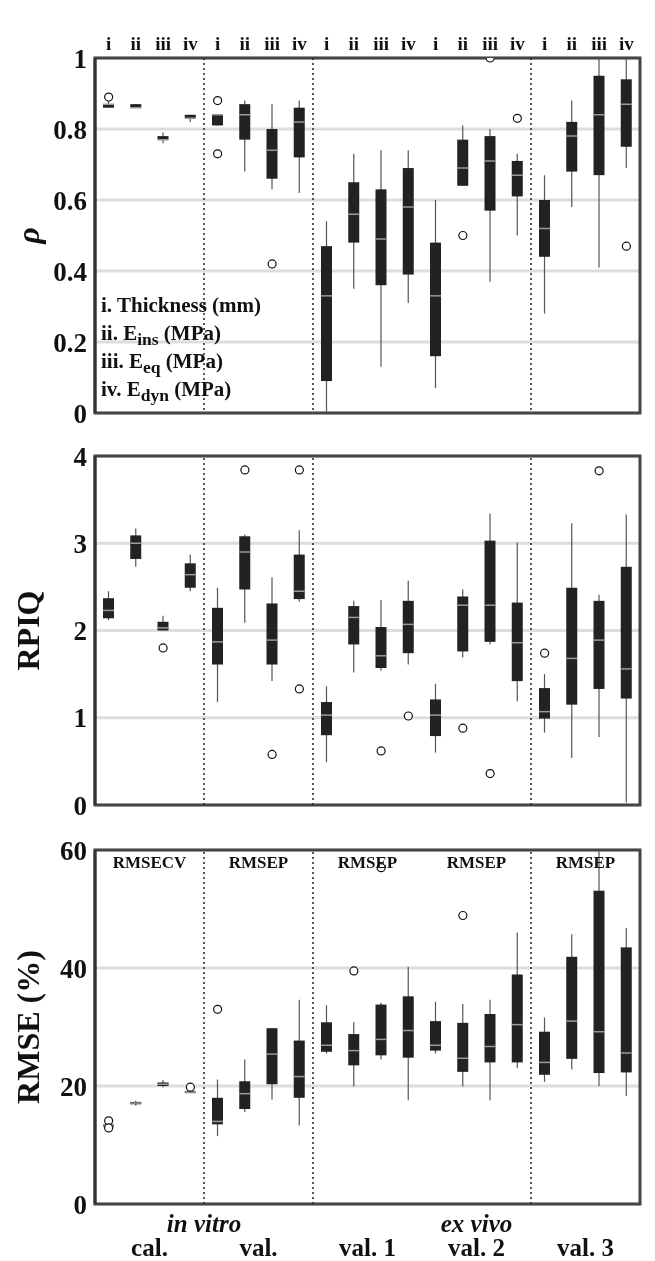 The width and height of the screenshot is (655, 1261). What do you see at coordinates (73, 968) in the screenshot?
I see `y-tick-label: 40` at bounding box center [73, 968].